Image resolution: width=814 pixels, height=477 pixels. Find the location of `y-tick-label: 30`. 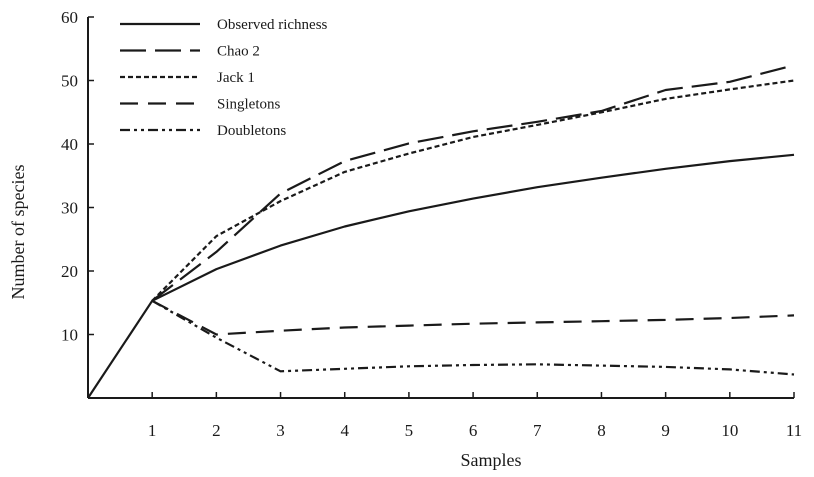

y-tick-label: 30 is located at coordinates (69, 208).